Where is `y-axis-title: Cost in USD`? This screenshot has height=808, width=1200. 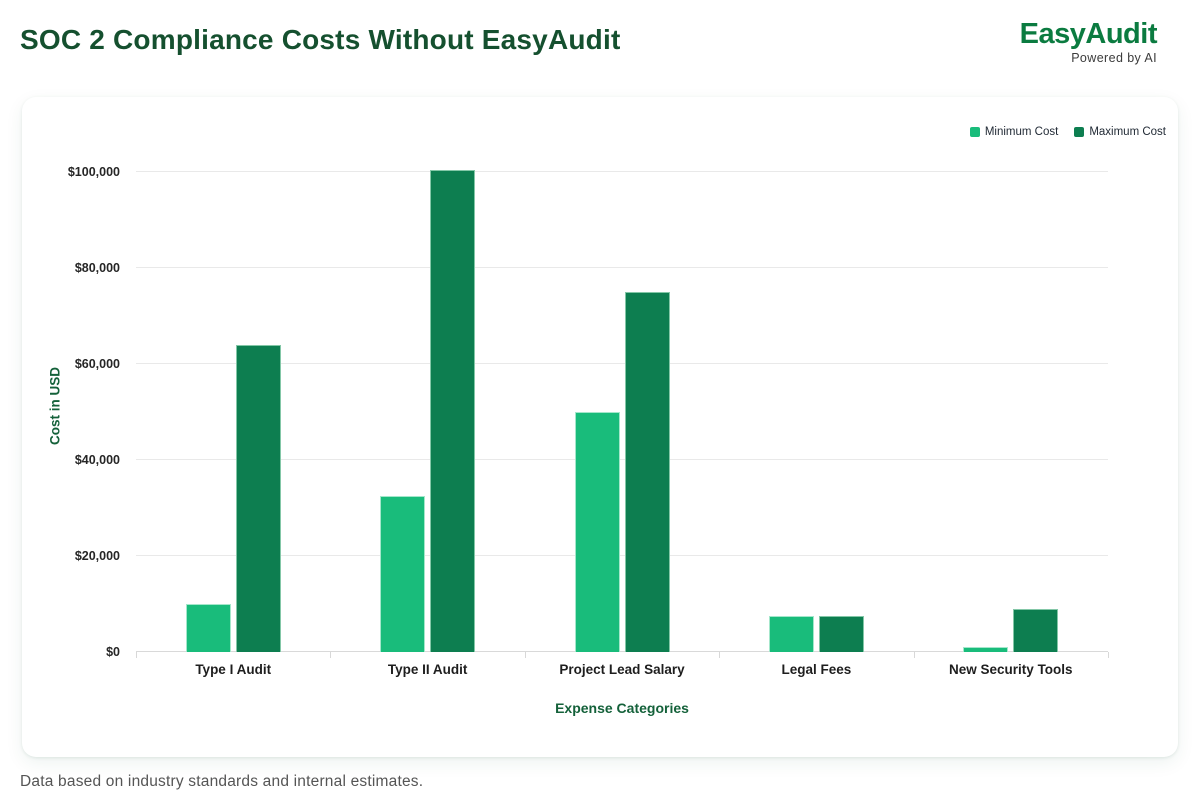
y-axis-title: Cost in USD is located at coordinates (55, 406).